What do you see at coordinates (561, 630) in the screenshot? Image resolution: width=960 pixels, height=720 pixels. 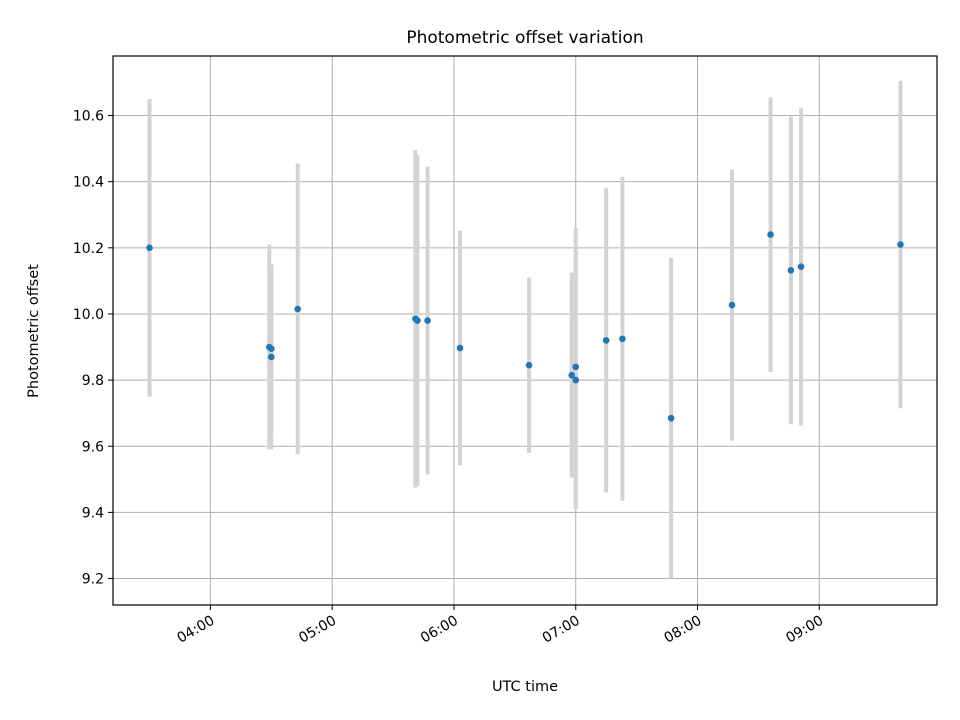 I see `x-tick-label: 07:00` at bounding box center [561, 630].